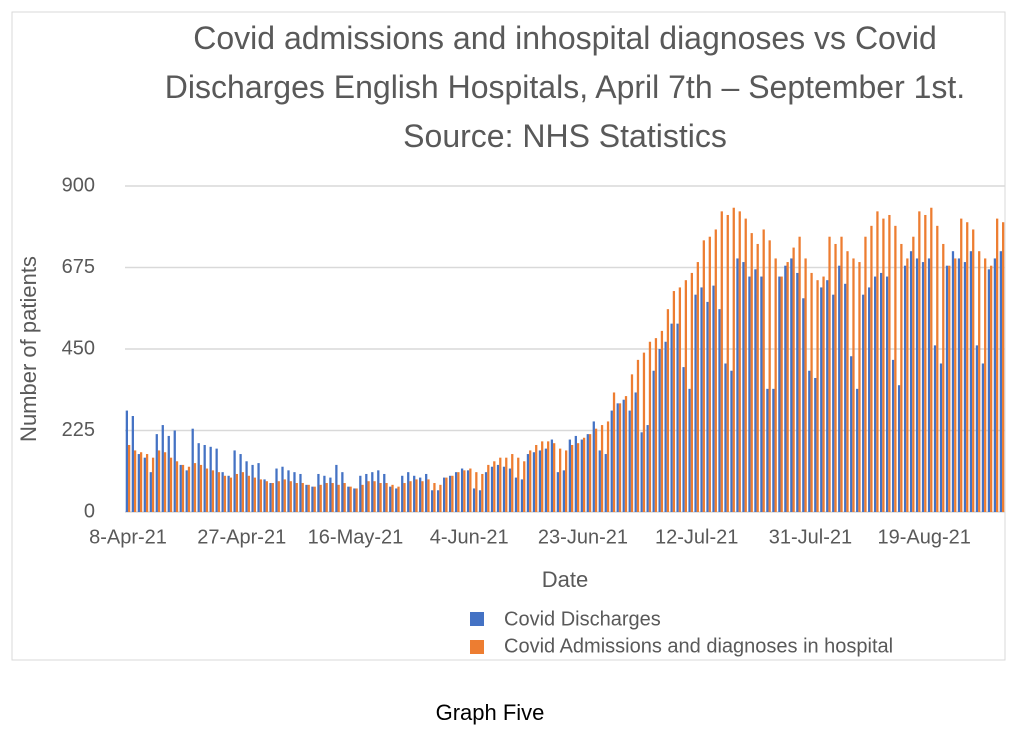 The image size is (1024, 739). Describe the element at coordinates (477, 647) in the screenshot. I see `legend-swatch` at that location.